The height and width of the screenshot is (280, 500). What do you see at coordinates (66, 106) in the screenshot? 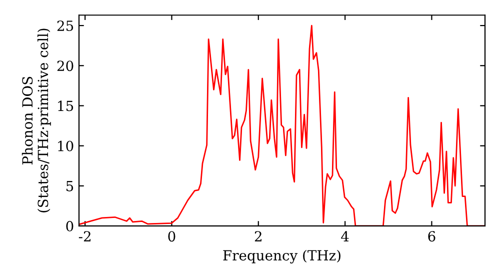
I see `y-tick-label: 15` at bounding box center [66, 106].